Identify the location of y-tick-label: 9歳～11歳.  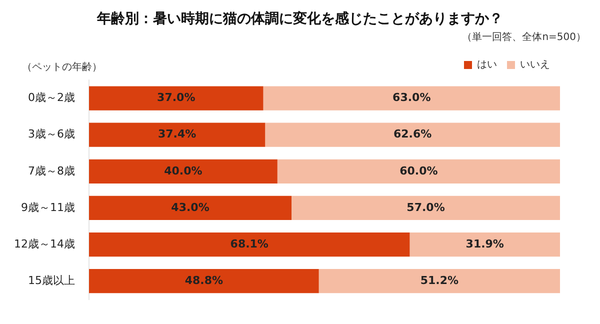
(47, 207).